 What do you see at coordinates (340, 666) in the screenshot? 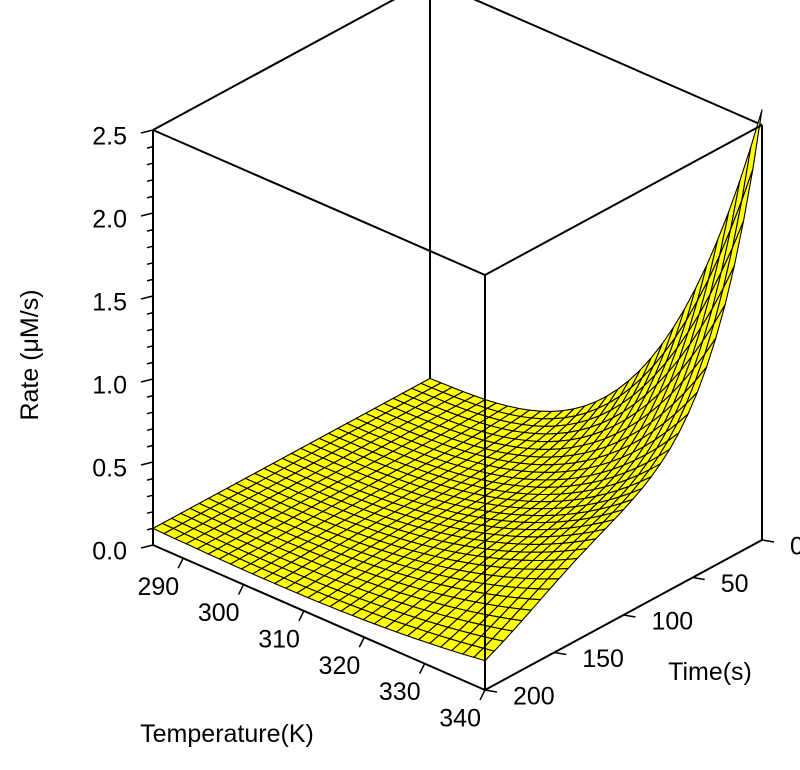
I see `temperature-tick-label: 320` at bounding box center [340, 666].